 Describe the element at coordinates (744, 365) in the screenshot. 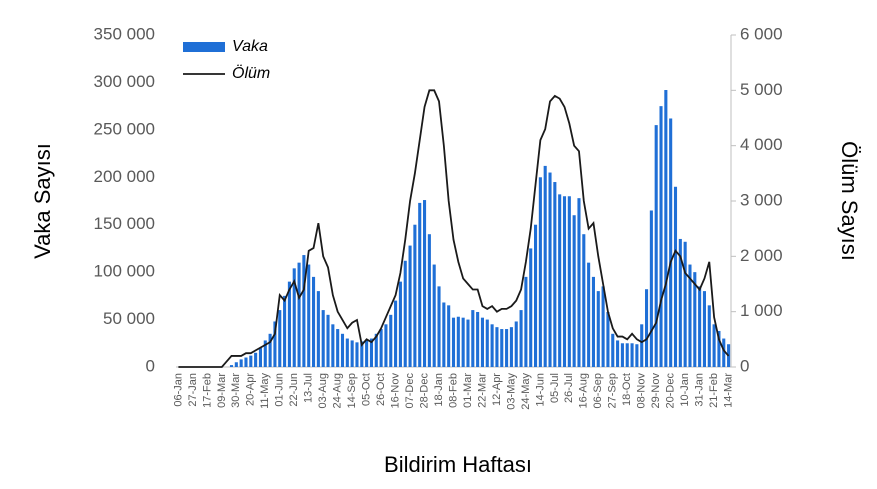

I see `y2-tick-label: 0` at that location.